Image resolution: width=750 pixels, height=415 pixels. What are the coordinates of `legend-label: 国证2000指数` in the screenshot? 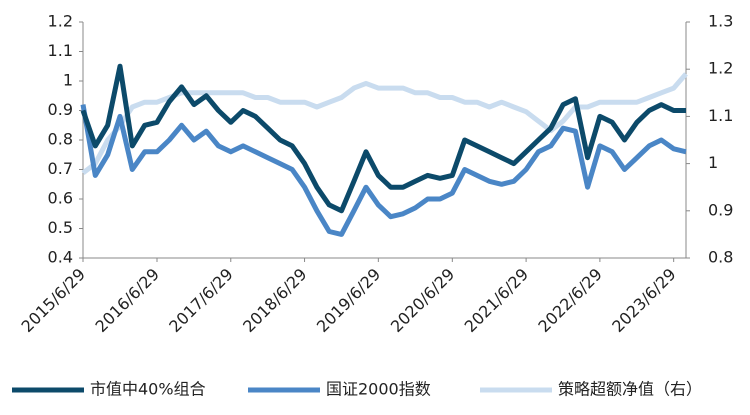 It's located at (378, 389).